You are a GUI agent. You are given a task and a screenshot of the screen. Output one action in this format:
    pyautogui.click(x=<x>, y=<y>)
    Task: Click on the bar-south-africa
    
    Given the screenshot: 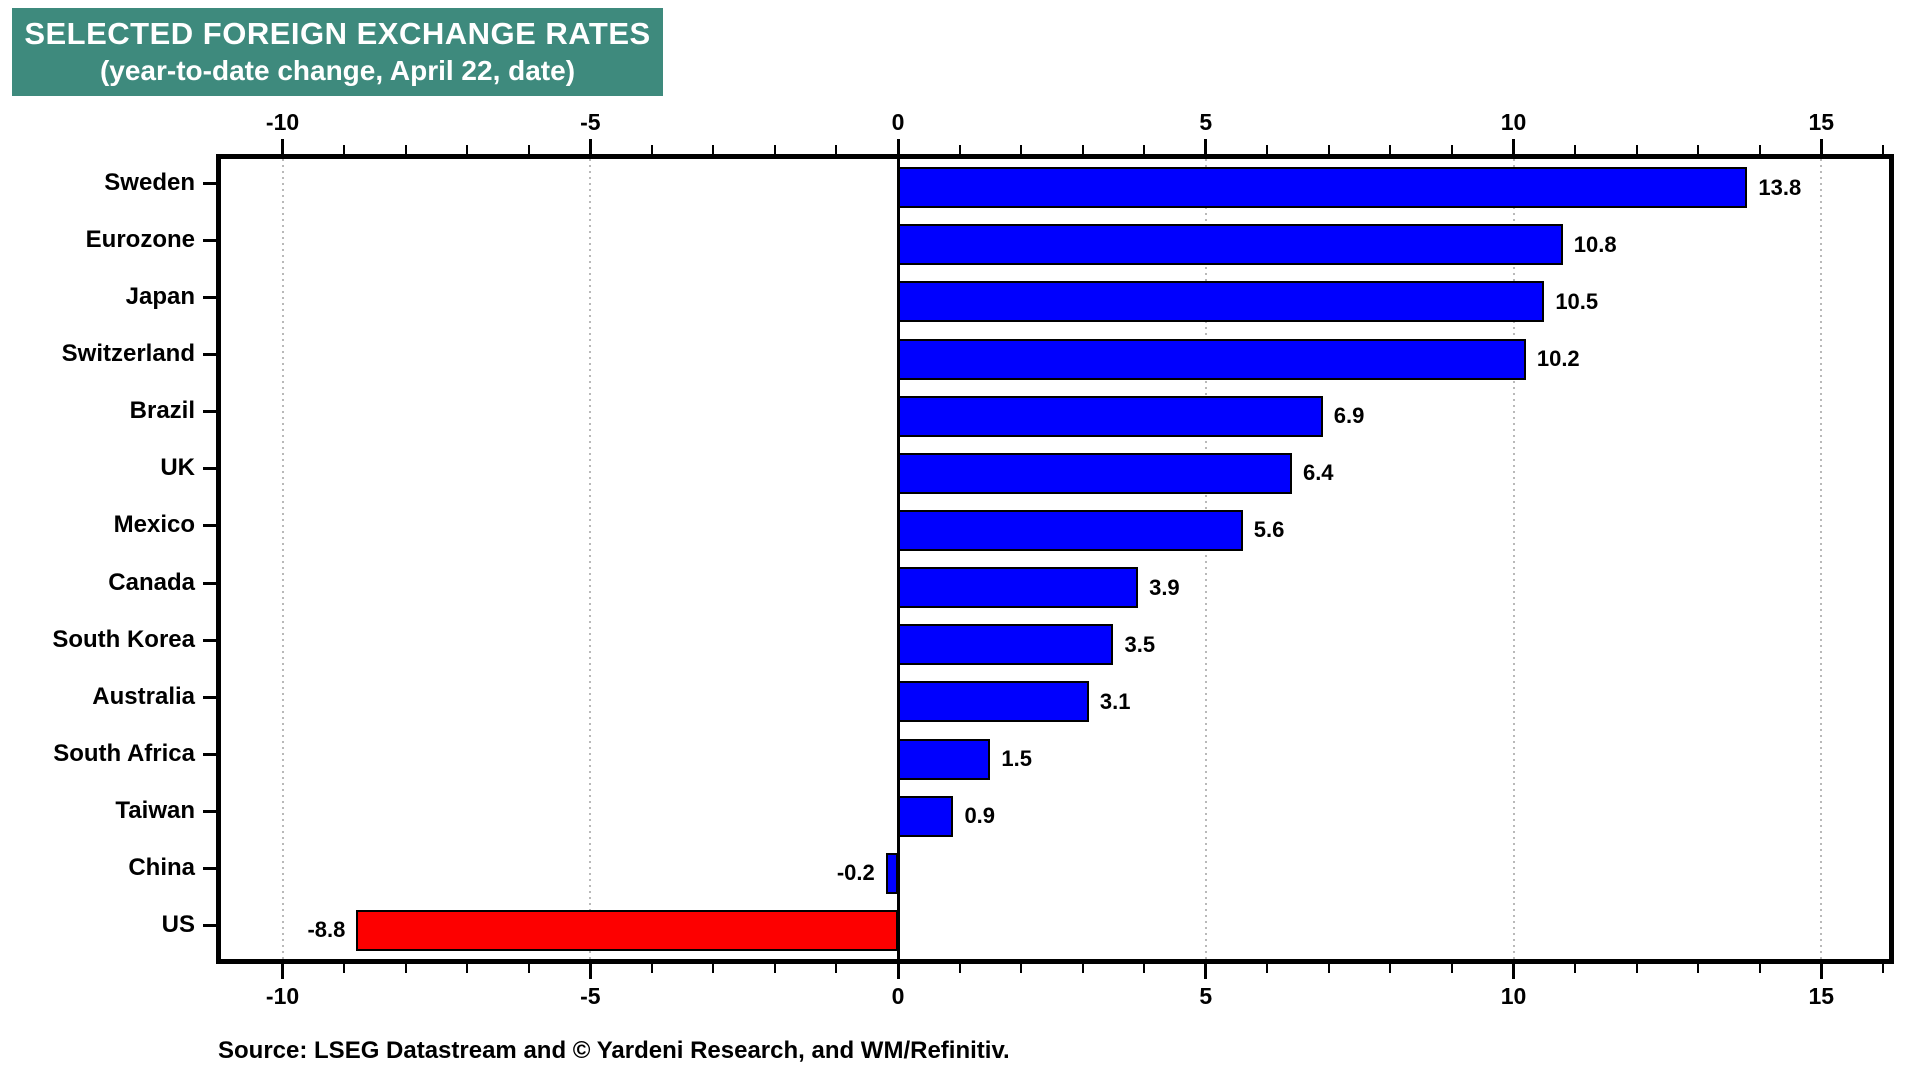 What is the action you would take?
    pyautogui.click(x=944, y=759)
    